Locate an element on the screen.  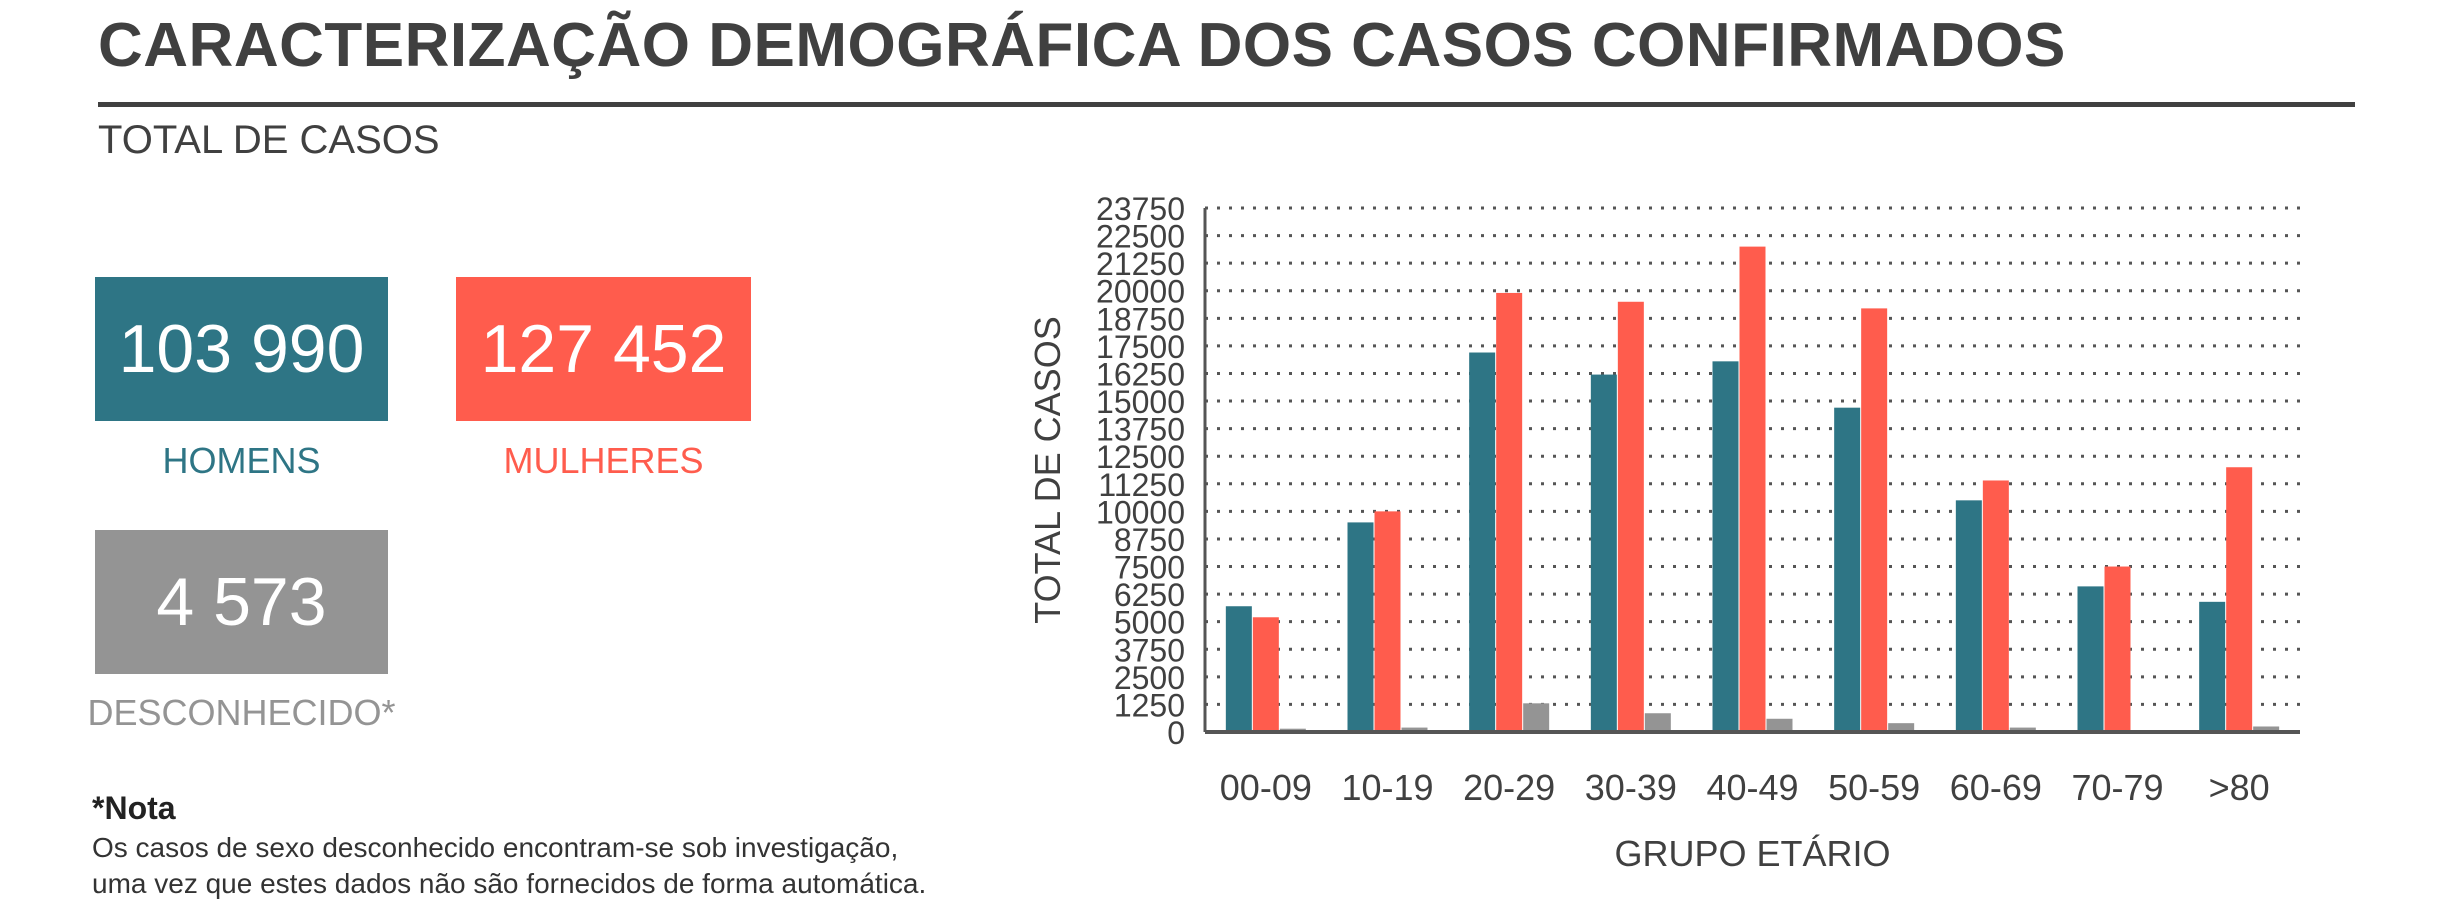
x-tick-label: 40-49 is located at coordinates (1752, 787).